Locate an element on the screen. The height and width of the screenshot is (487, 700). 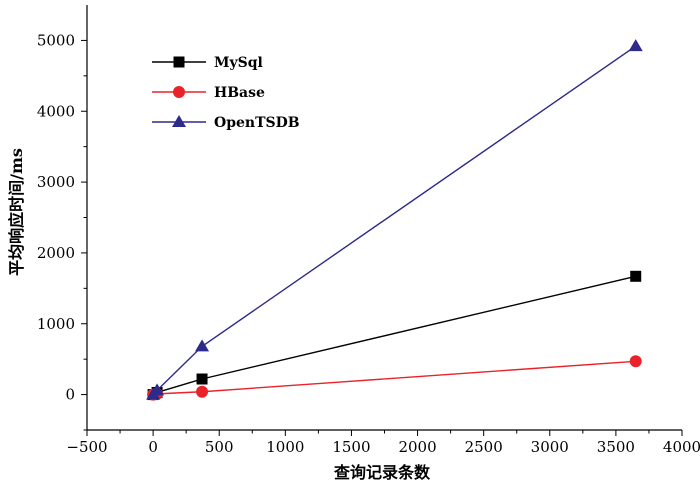
x-tick-label: −500 is located at coordinates (86, 447).